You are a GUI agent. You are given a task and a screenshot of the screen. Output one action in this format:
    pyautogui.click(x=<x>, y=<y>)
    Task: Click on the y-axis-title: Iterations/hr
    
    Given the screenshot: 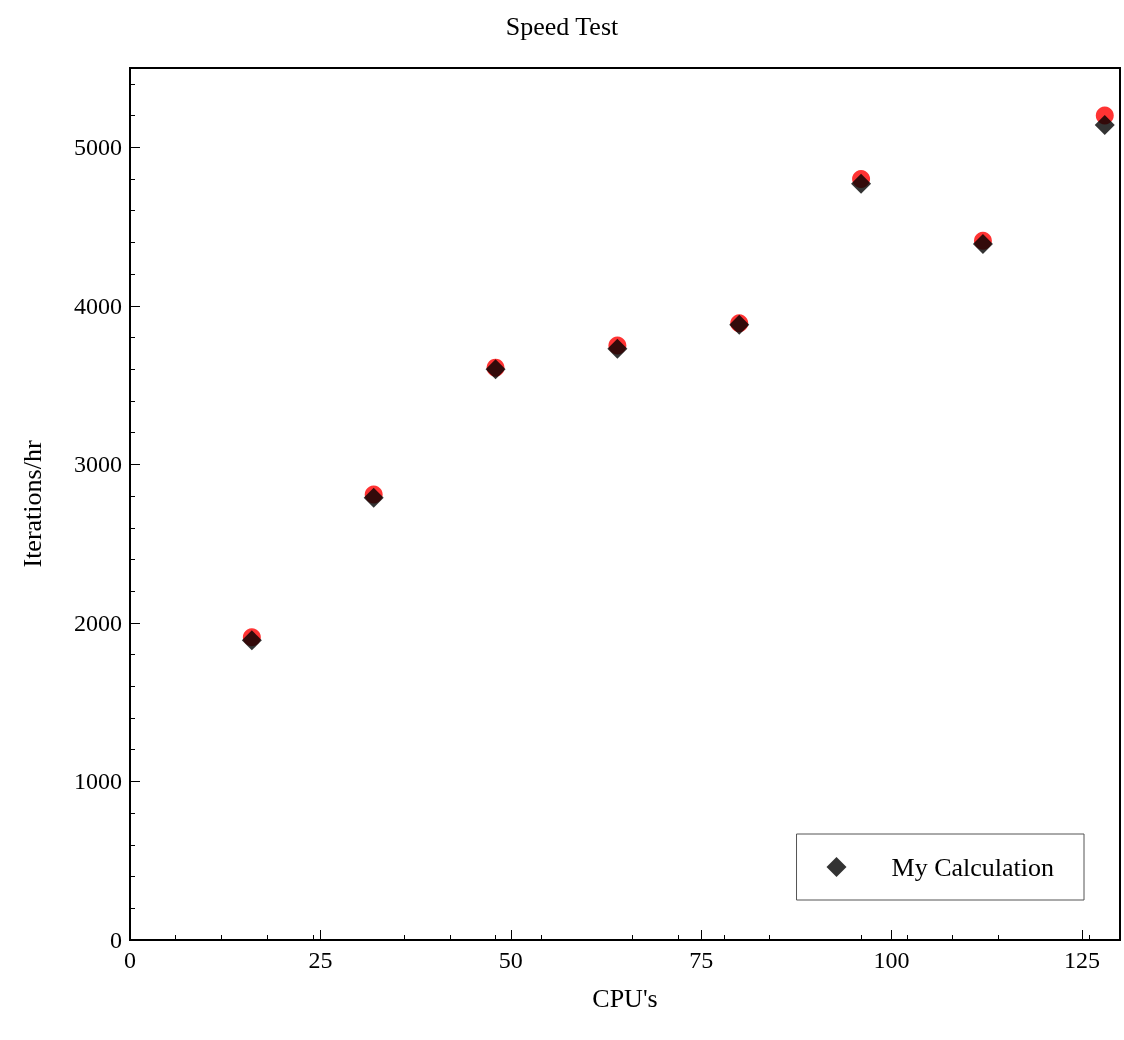 What is the action you would take?
    pyautogui.click(x=32, y=504)
    